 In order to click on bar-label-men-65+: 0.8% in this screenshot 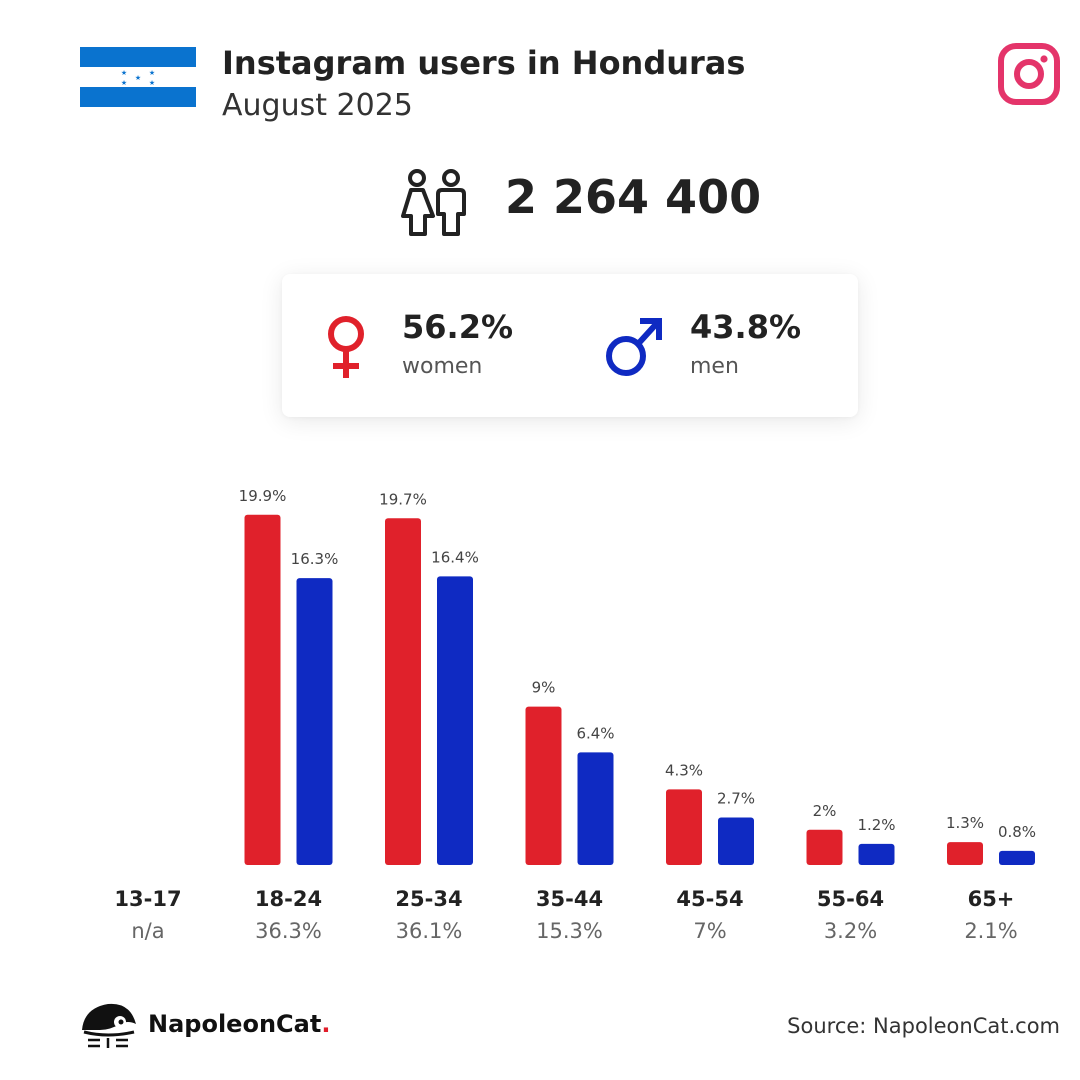, I will do `click(1017, 832)`.